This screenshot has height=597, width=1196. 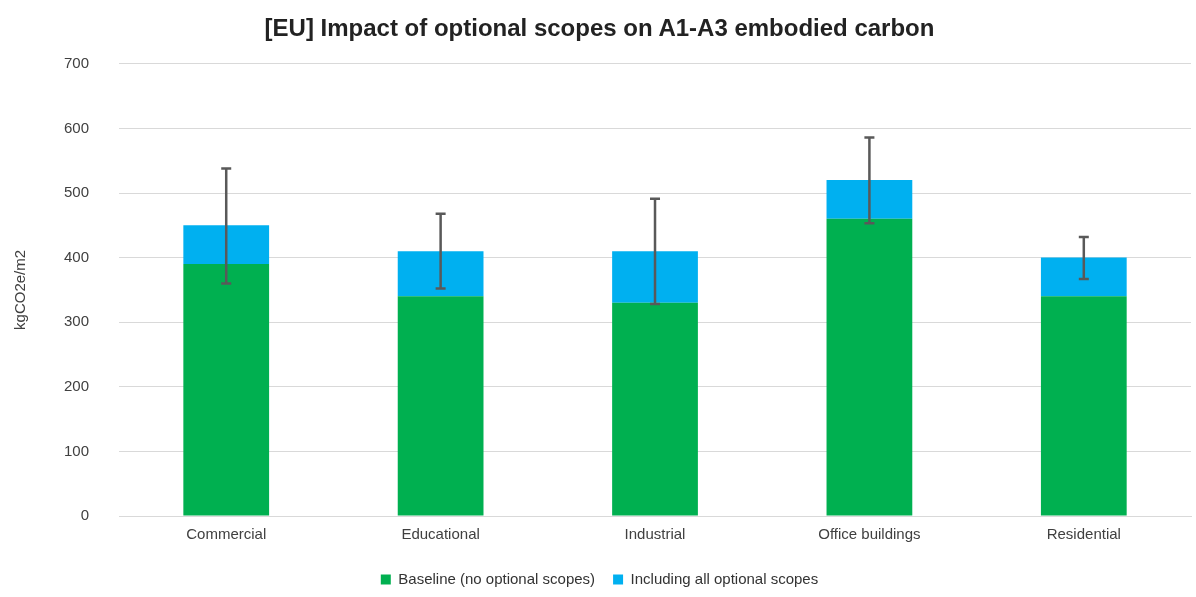 I want to click on y-tick-label: 100, so click(x=77, y=450).